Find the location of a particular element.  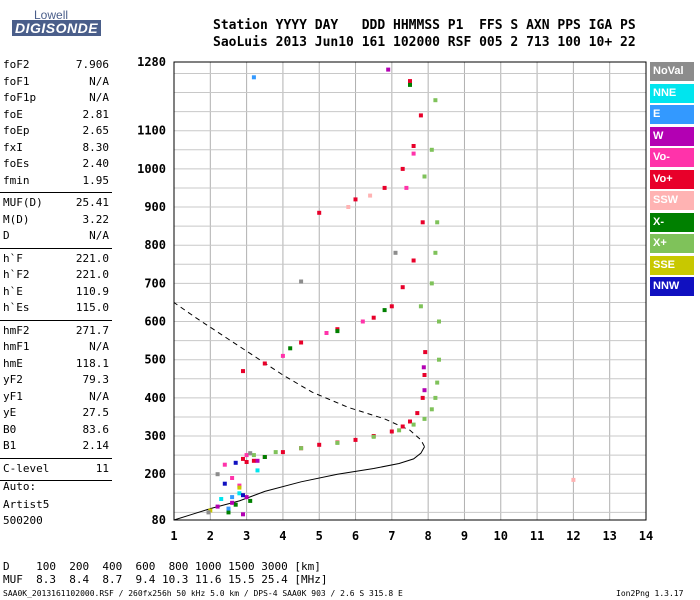

x-tick-label: 13 is located at coordinates (609, 536).